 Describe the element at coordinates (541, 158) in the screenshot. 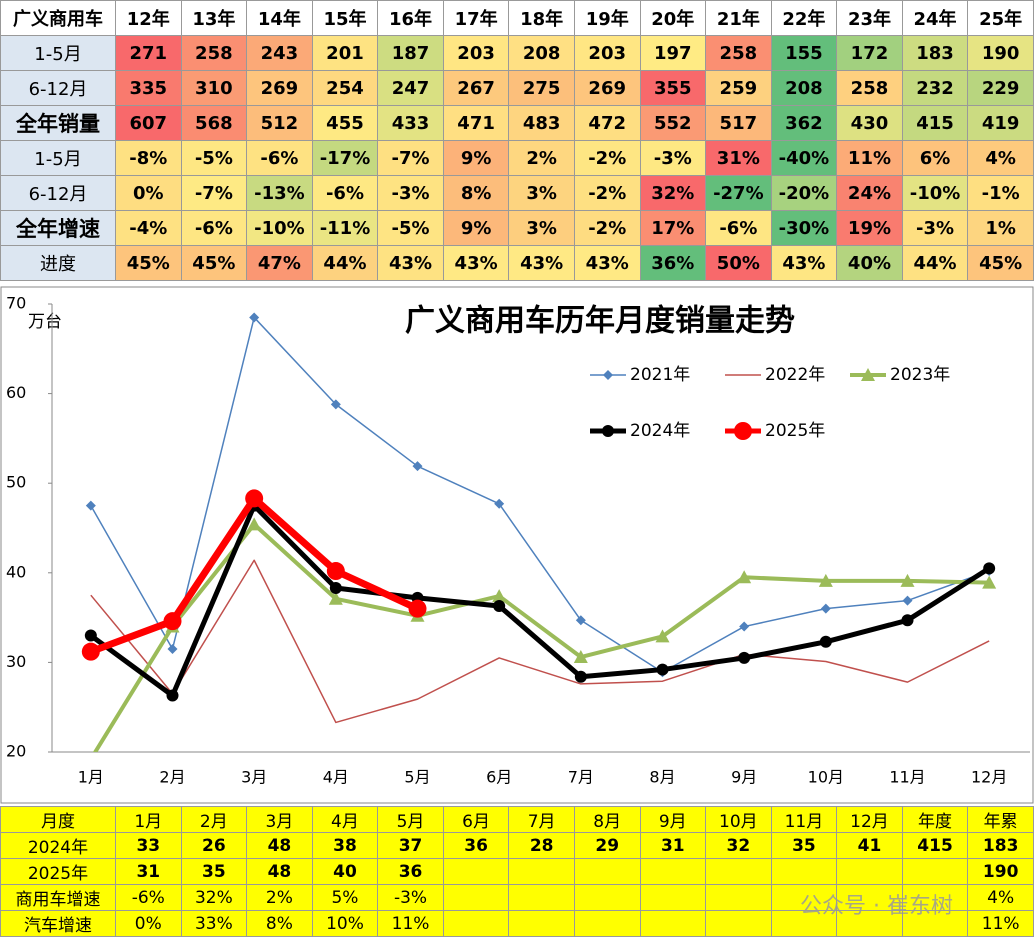

I see `heat-cell: 2%` at that location.